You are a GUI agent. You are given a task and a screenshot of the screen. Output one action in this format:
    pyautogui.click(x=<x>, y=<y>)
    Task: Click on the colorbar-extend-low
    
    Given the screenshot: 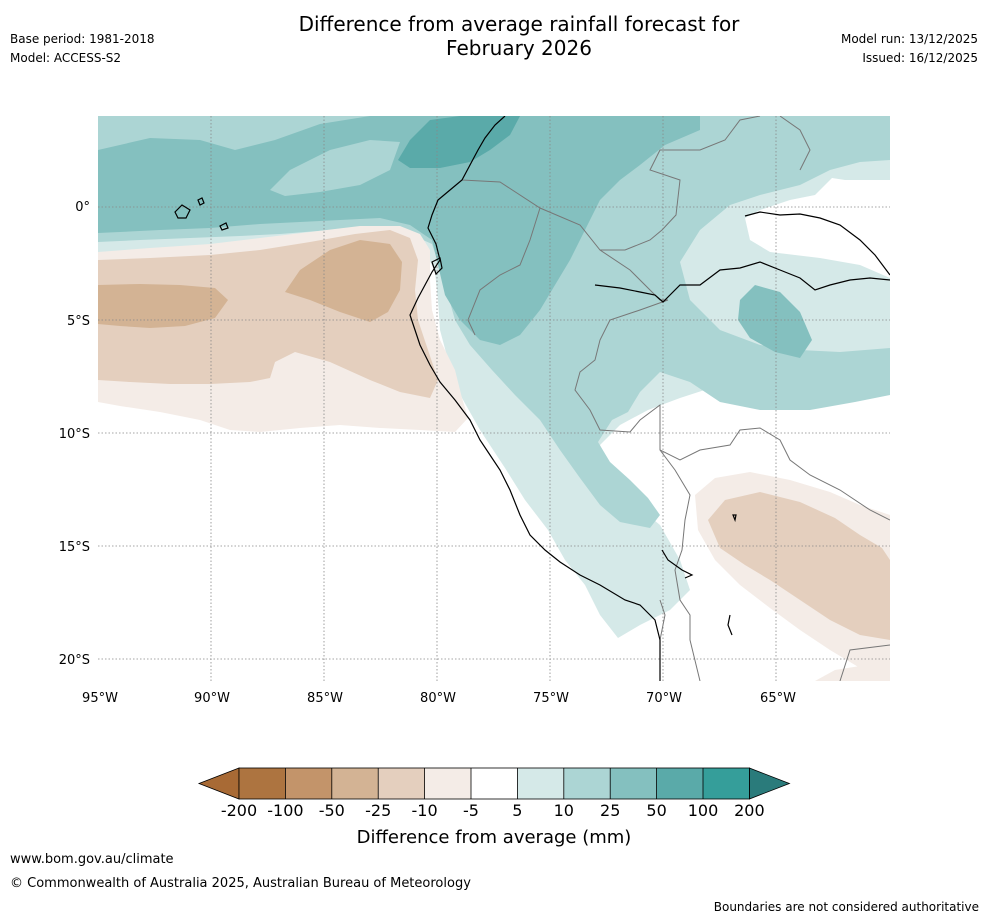 What is the action you would take?
    pyautogui.click(x=218, y=783)
    